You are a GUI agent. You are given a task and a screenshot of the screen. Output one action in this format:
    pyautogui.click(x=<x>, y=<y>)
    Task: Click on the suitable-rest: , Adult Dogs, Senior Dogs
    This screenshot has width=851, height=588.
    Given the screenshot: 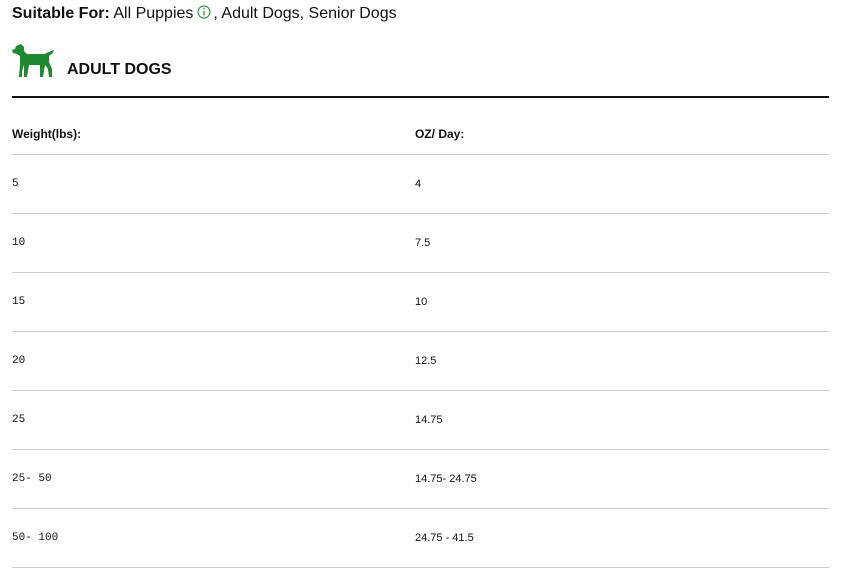 What is the action you would take?
    pyautogui.click(x=305, y=13)
    